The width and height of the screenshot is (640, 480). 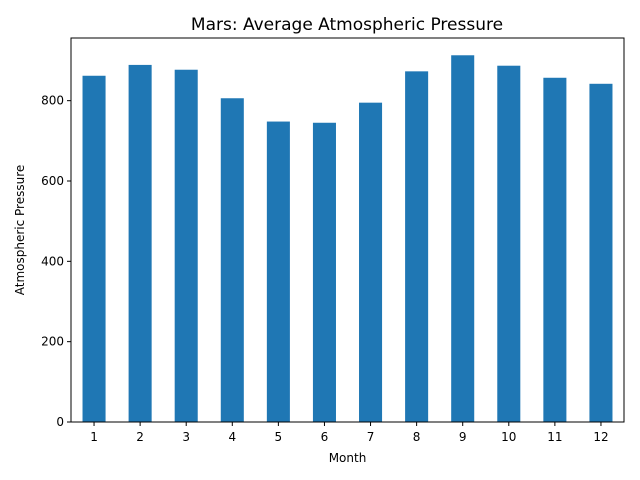 What do you see at coordinates (60, 422) in the screenshot?
I see `y-tick-label: 0` at bounding box center [60, 422].